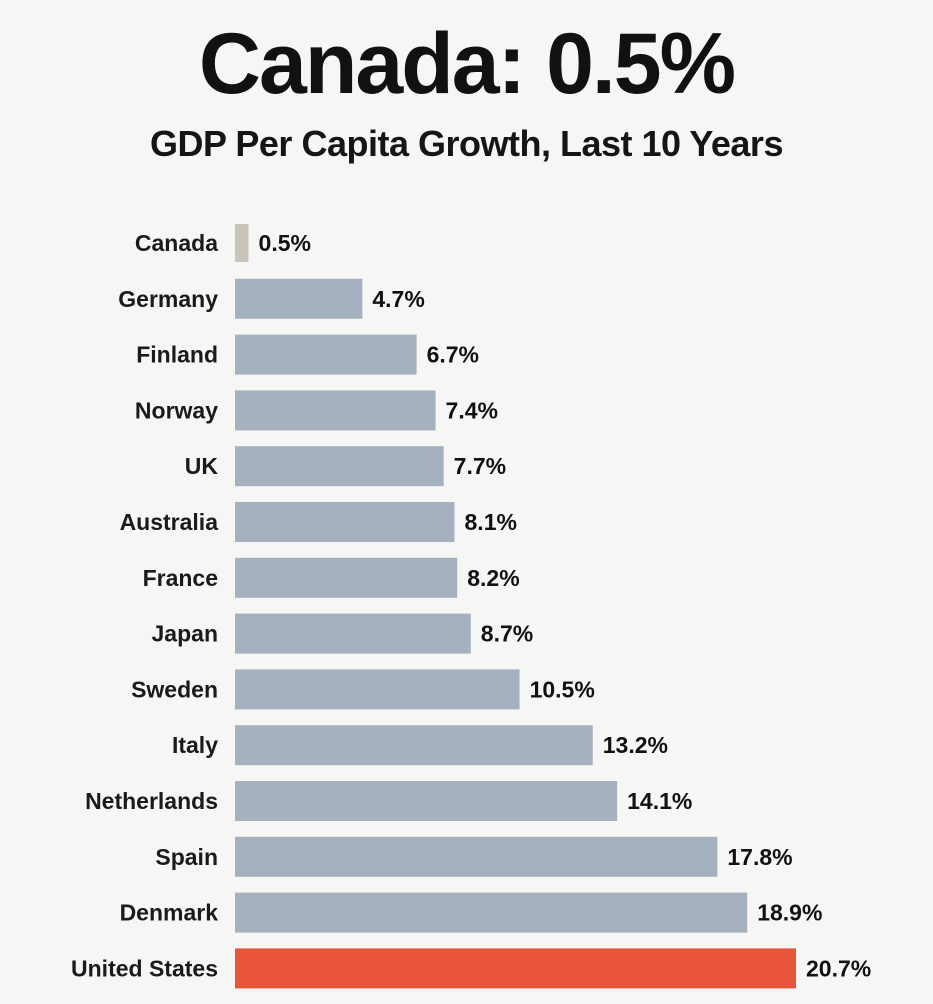 The width and height of the screenshot is (933, 1004). I want to click on bar-finland, so click(326, 354).